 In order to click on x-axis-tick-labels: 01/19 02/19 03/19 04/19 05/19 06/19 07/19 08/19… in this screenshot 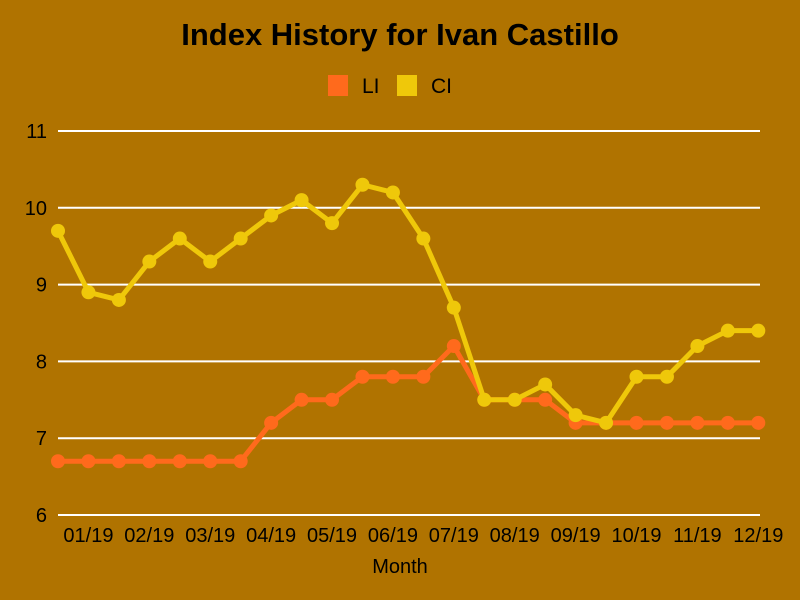, I will do `click(423, 536)`.